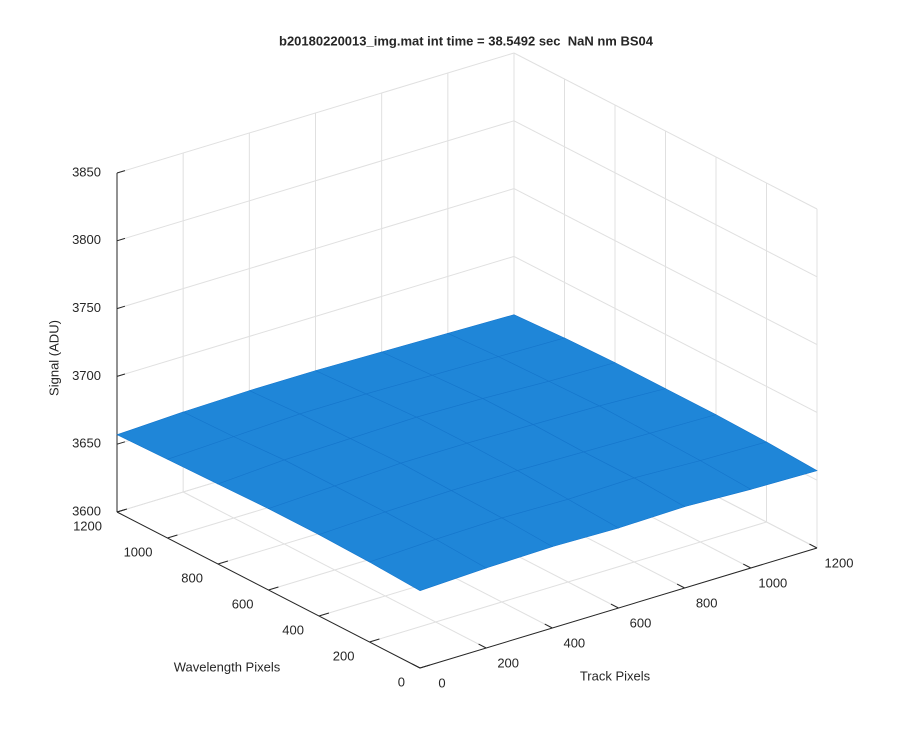 This screenshot has height=750, width=900. What do you see at coordinates (344, 655) in the screenshot?
I see `y-tick-label: 200` at bounding box center [344, 655].